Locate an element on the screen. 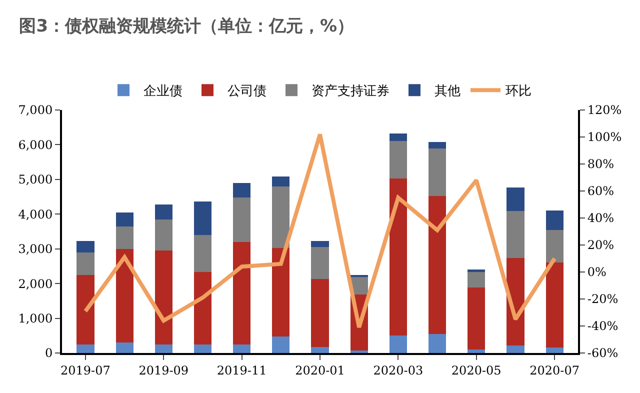 Image resolution: width=640 pixels, height=393 pixels. x-tick-label: 2019-09 is located at coordinates (163, 370).